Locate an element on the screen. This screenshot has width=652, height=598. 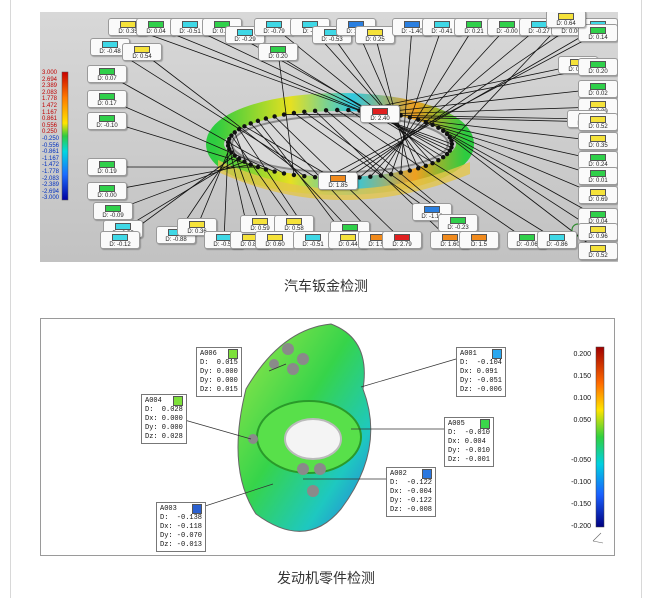
measurement-tag: D: 1.85 is located at coordinates (338, 181).